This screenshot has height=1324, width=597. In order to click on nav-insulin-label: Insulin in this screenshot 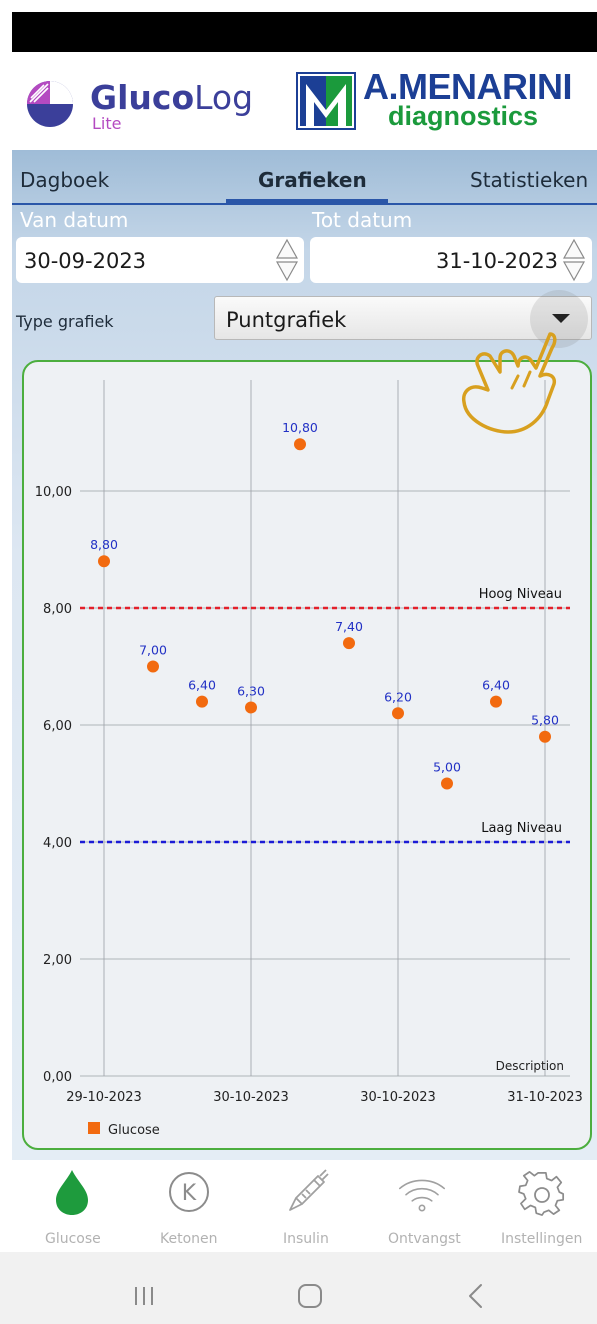, I will do `click(306, 1239)`.